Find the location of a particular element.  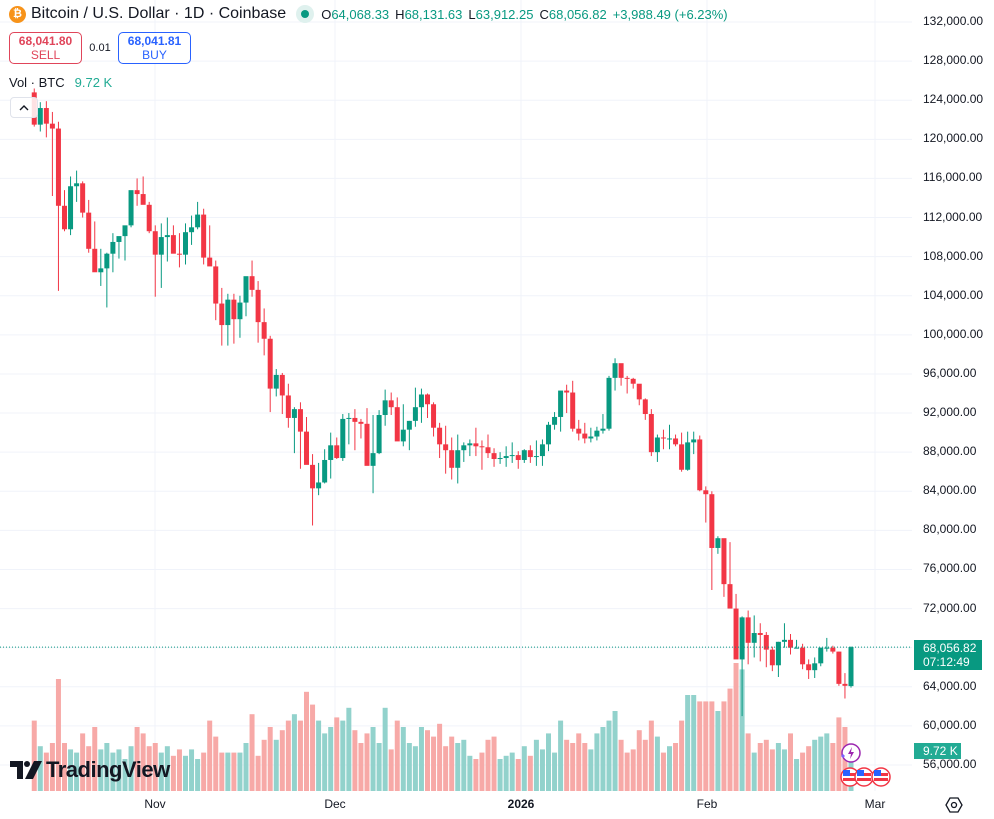

volume-bars is located at coordinates (442, 727).